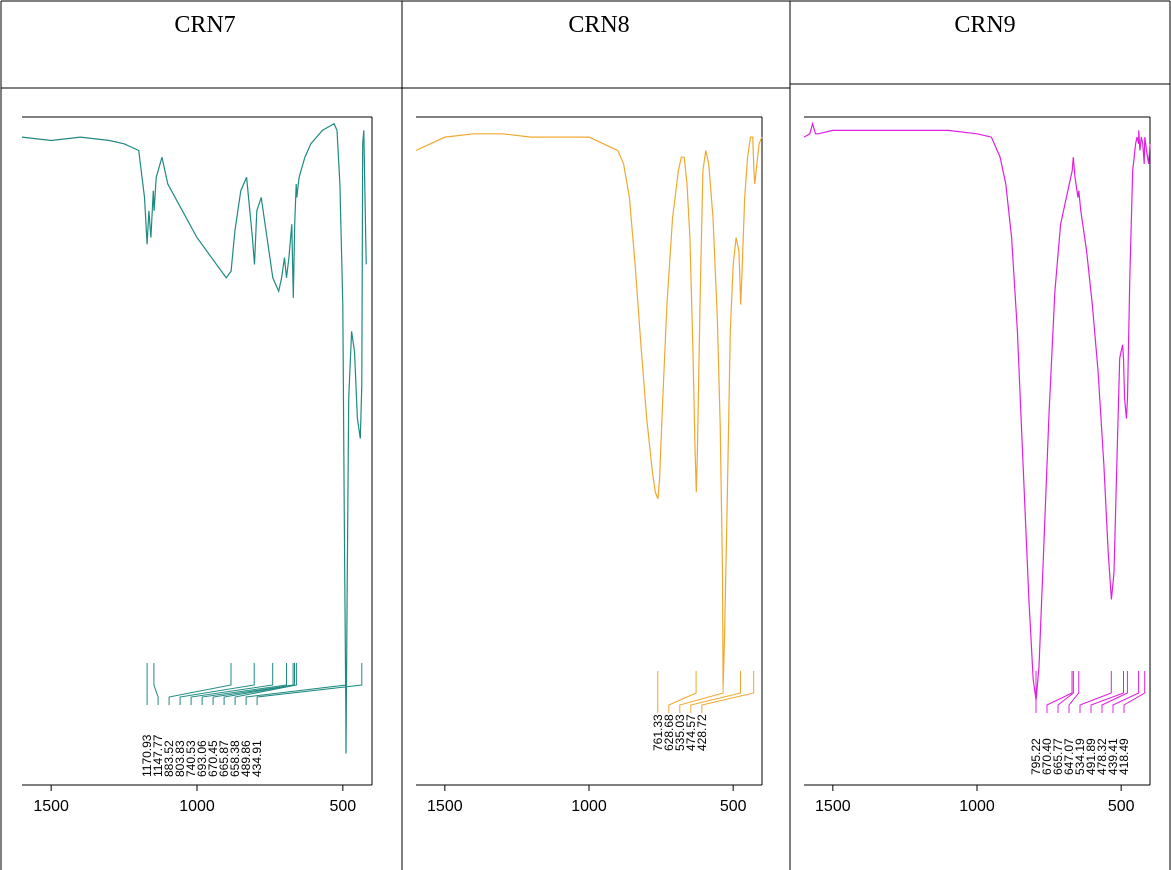  I want to click on peak-label: 803.83, so click(180, 758).